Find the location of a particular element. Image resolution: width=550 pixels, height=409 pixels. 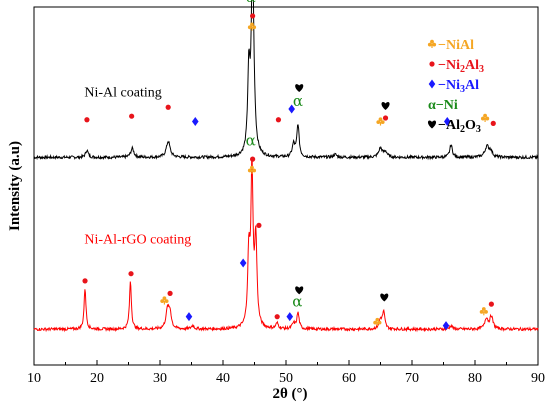

legend-entry-0: −NiAl is located at coordinates (450, 45).